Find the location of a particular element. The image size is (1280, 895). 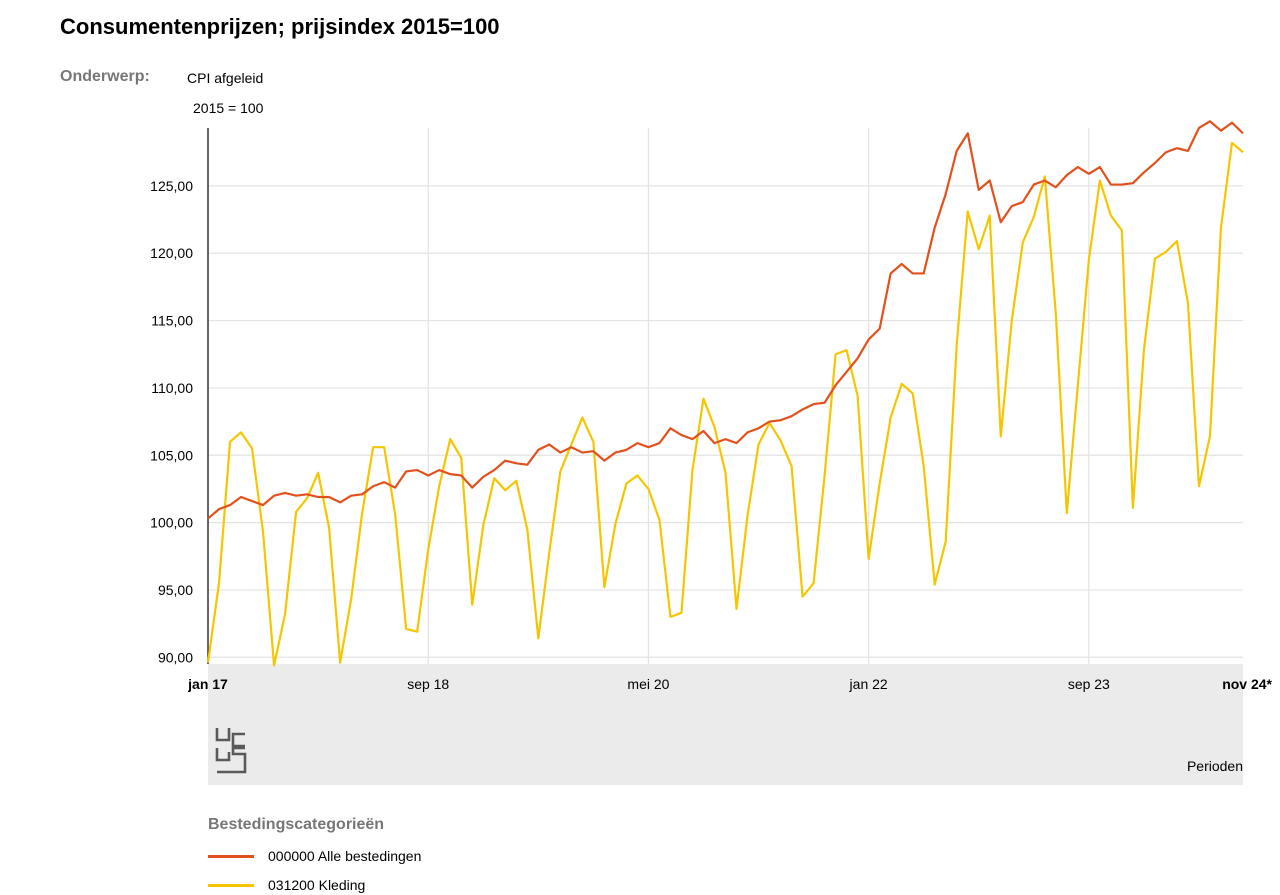

legend-title: Bestedingscategorieën is located at coordinates (296, 824).